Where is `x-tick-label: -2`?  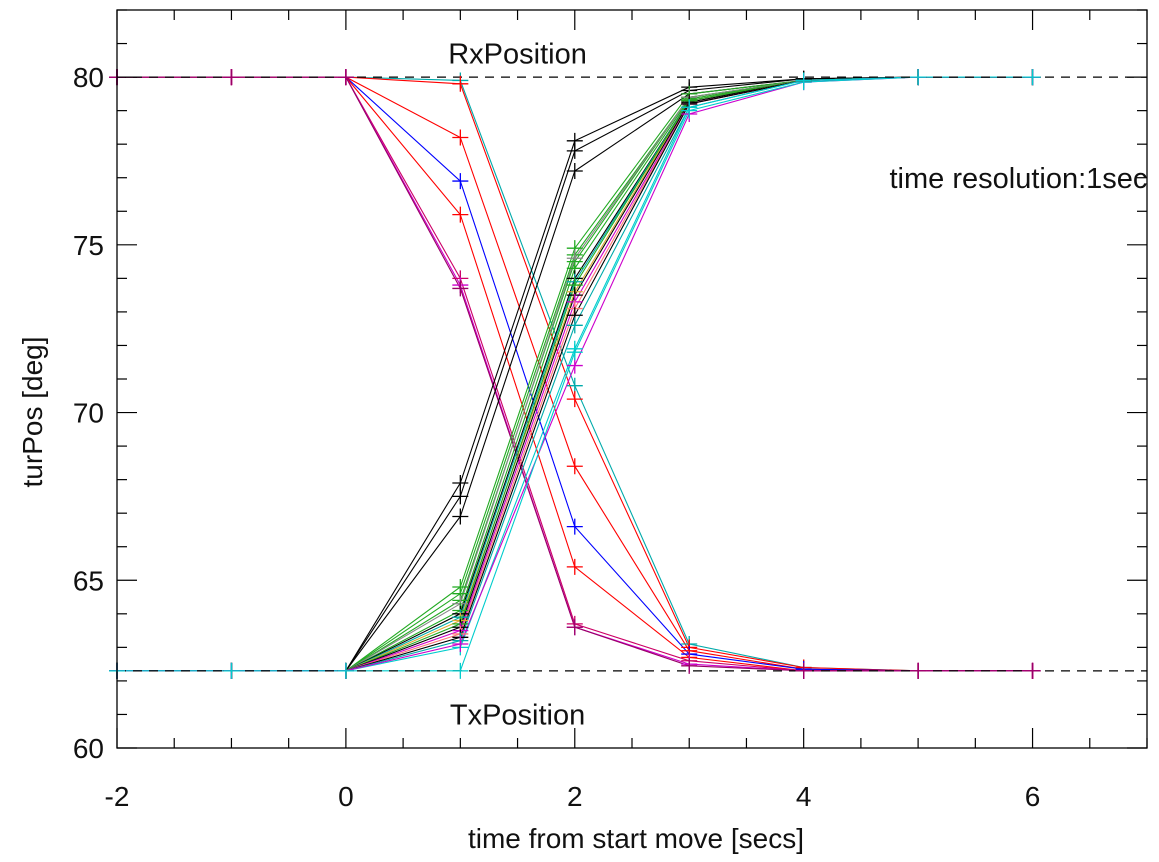 x-tick-label: -2 is located at coordinates (117, 796).